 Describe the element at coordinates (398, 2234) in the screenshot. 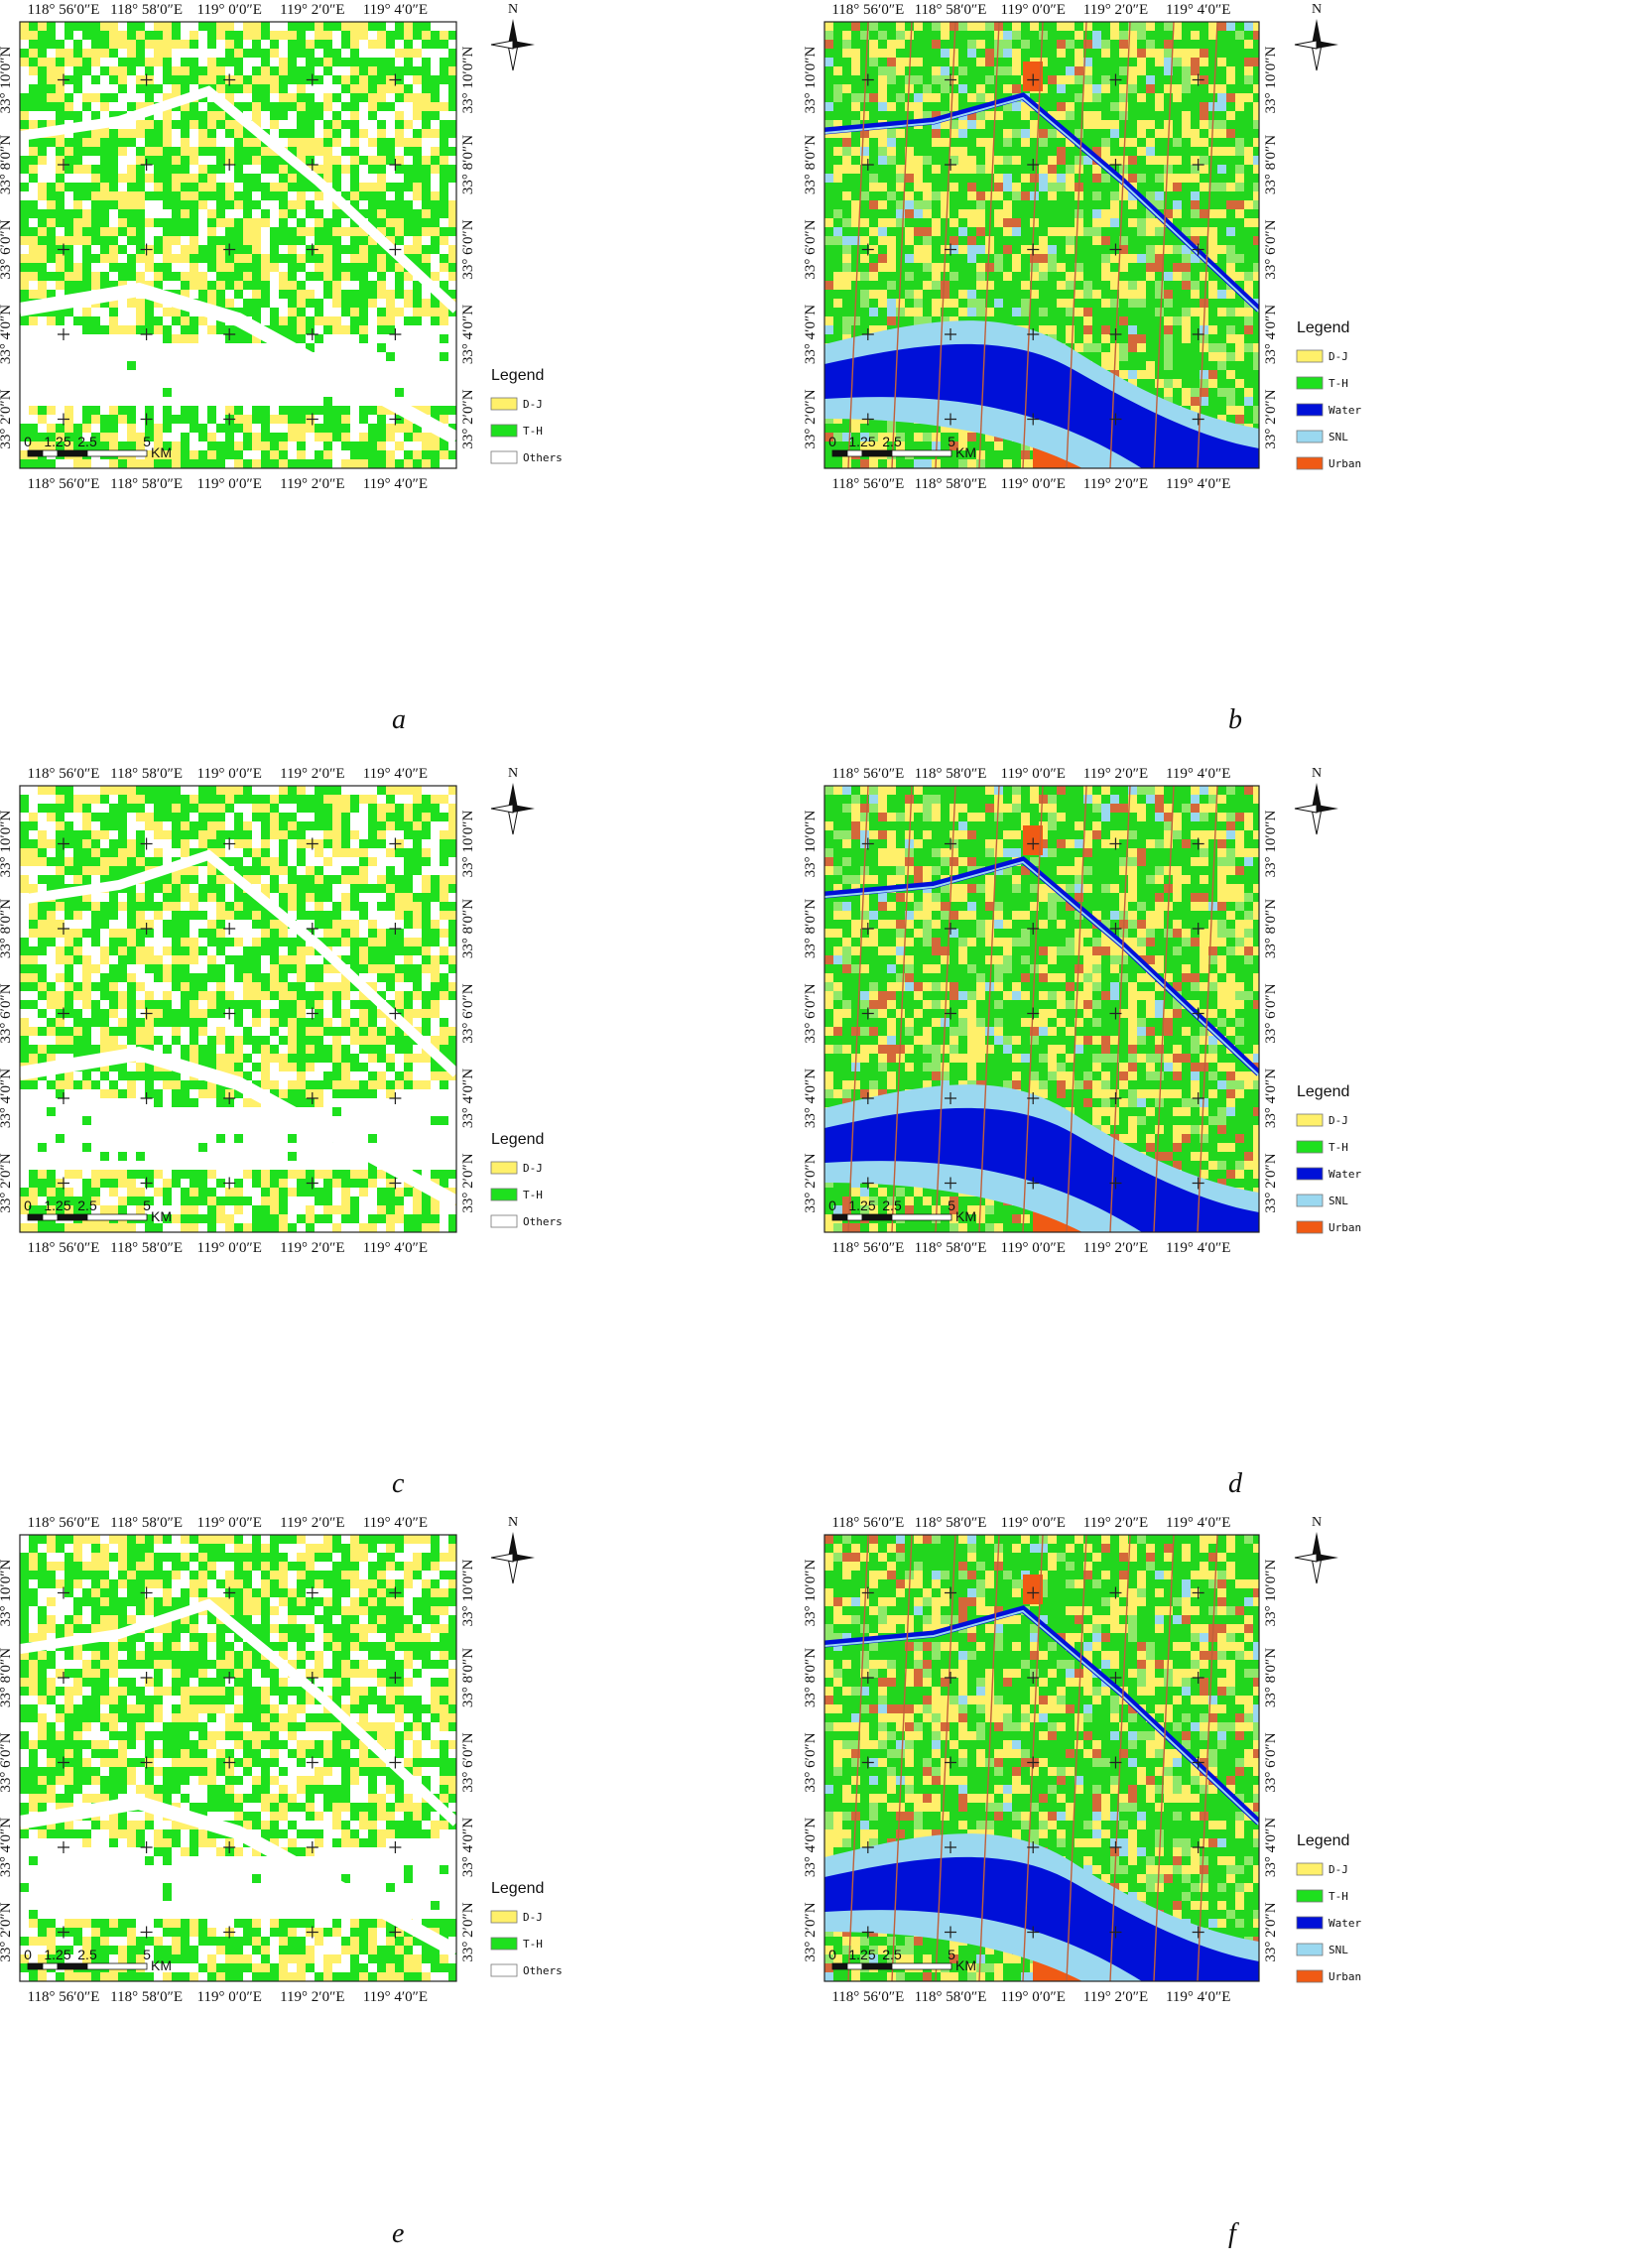

I see `caption-e: e` at that location.